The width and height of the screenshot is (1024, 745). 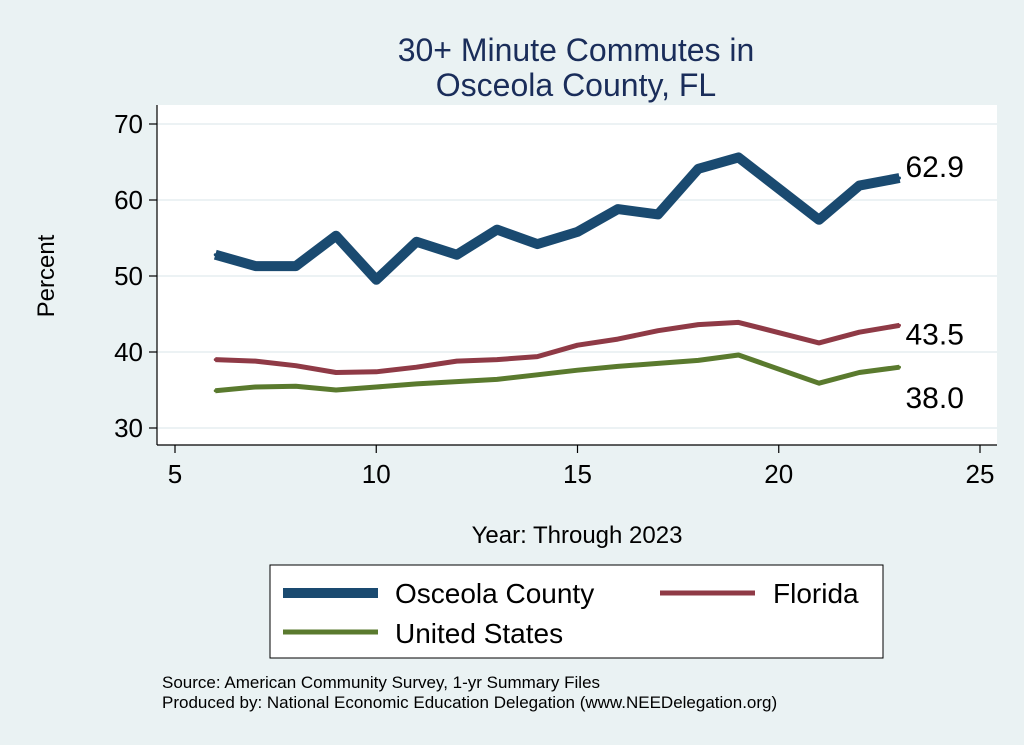 What do you see at coordinates (935, 334) in the screenshot?
I see `end-value-label: 43.5` at bounding box center [935, 334].